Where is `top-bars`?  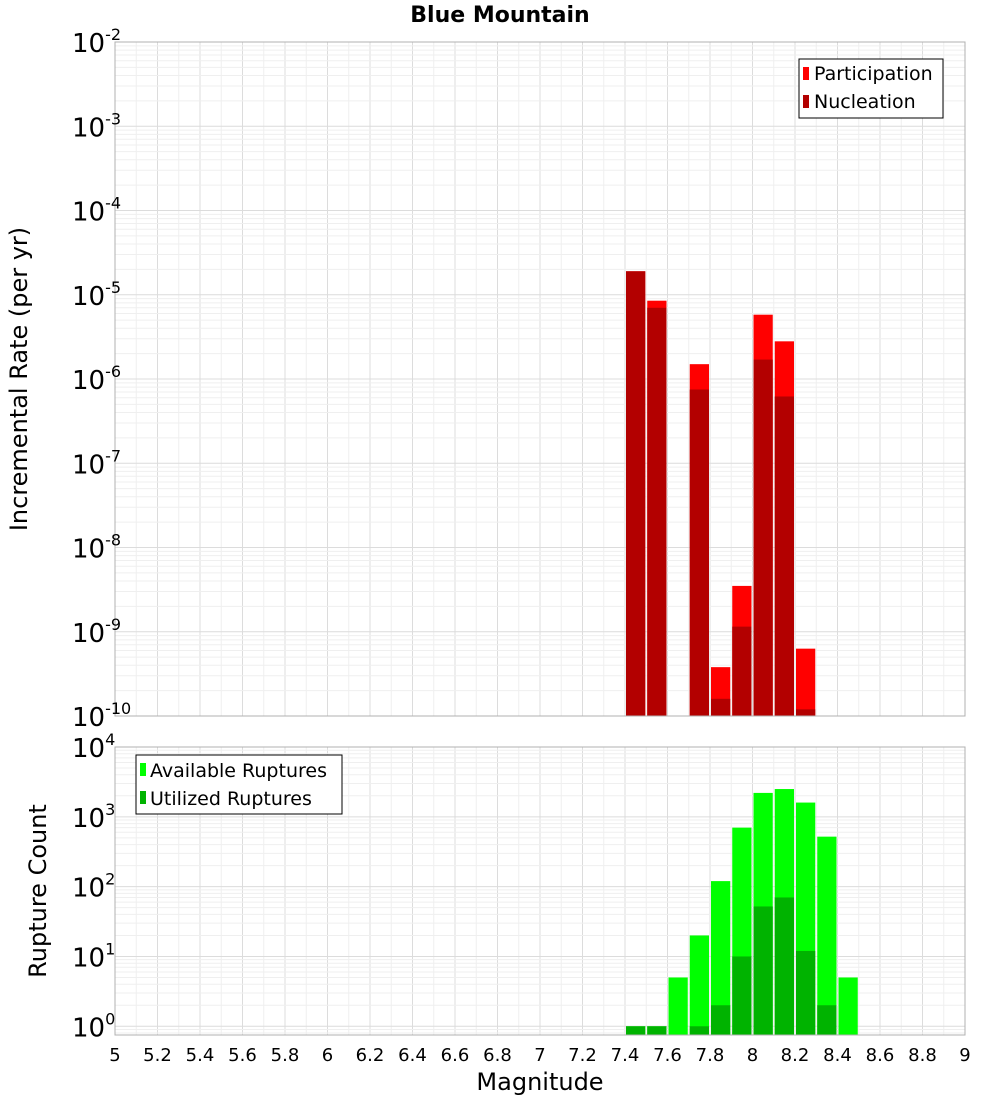 top-bars is located at coordinates (721, 493).